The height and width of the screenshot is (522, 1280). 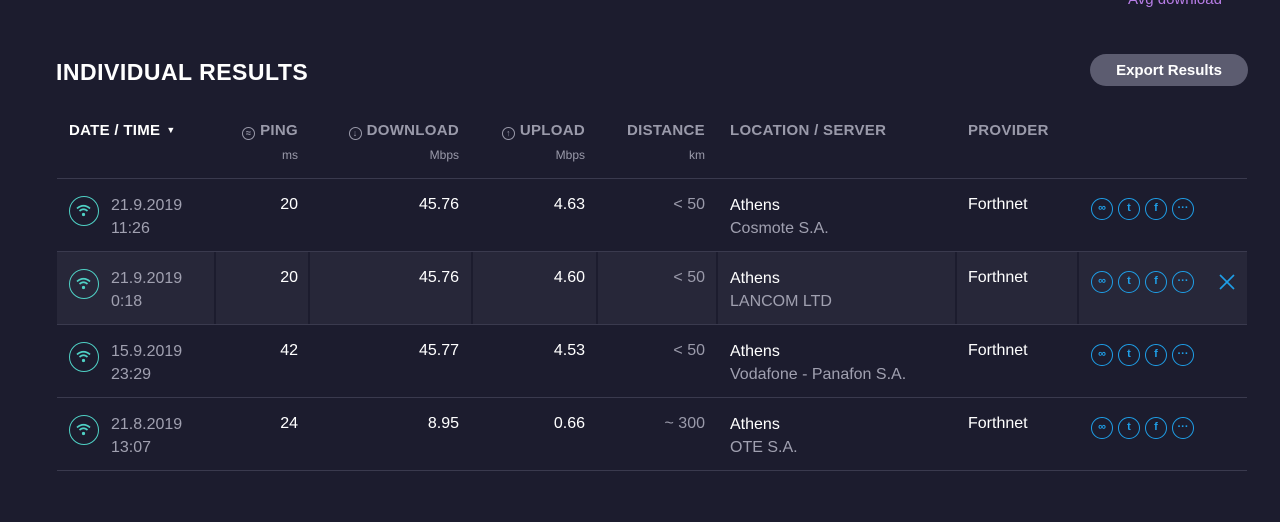 What do you see at coordinates (146, 217) in the screenshot?
I see `row-datetime: 21.9.2019 11:26` at bounding box center [146, 217].